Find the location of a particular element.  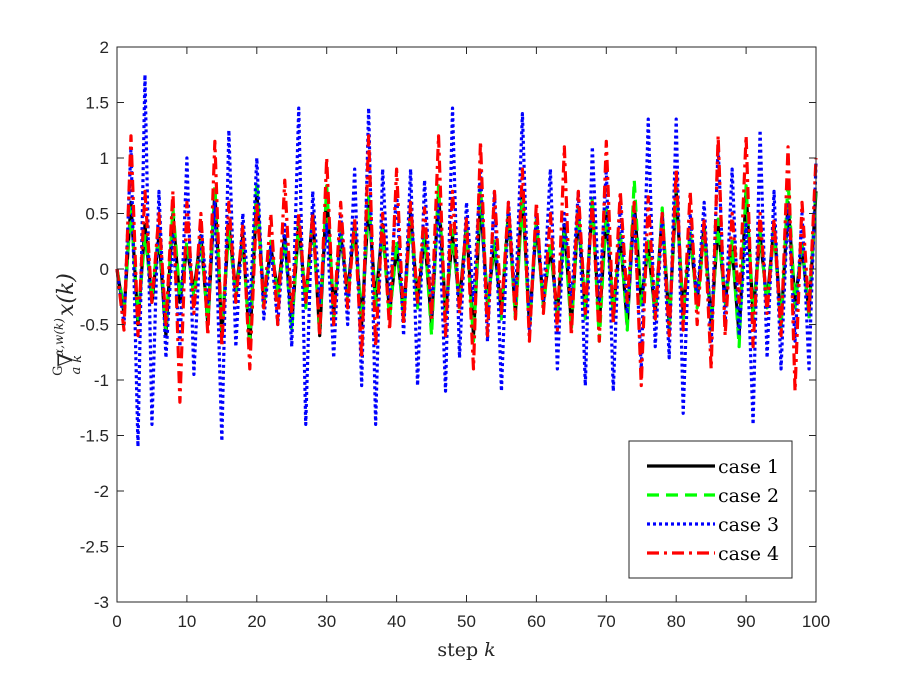

y-tick-label: -1.5 is located at coordinates (94, 436).